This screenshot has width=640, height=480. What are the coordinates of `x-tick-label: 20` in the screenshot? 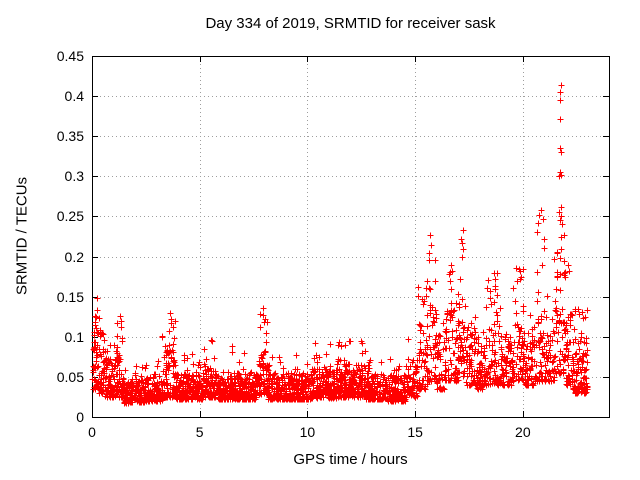 It's located at (523, 432).